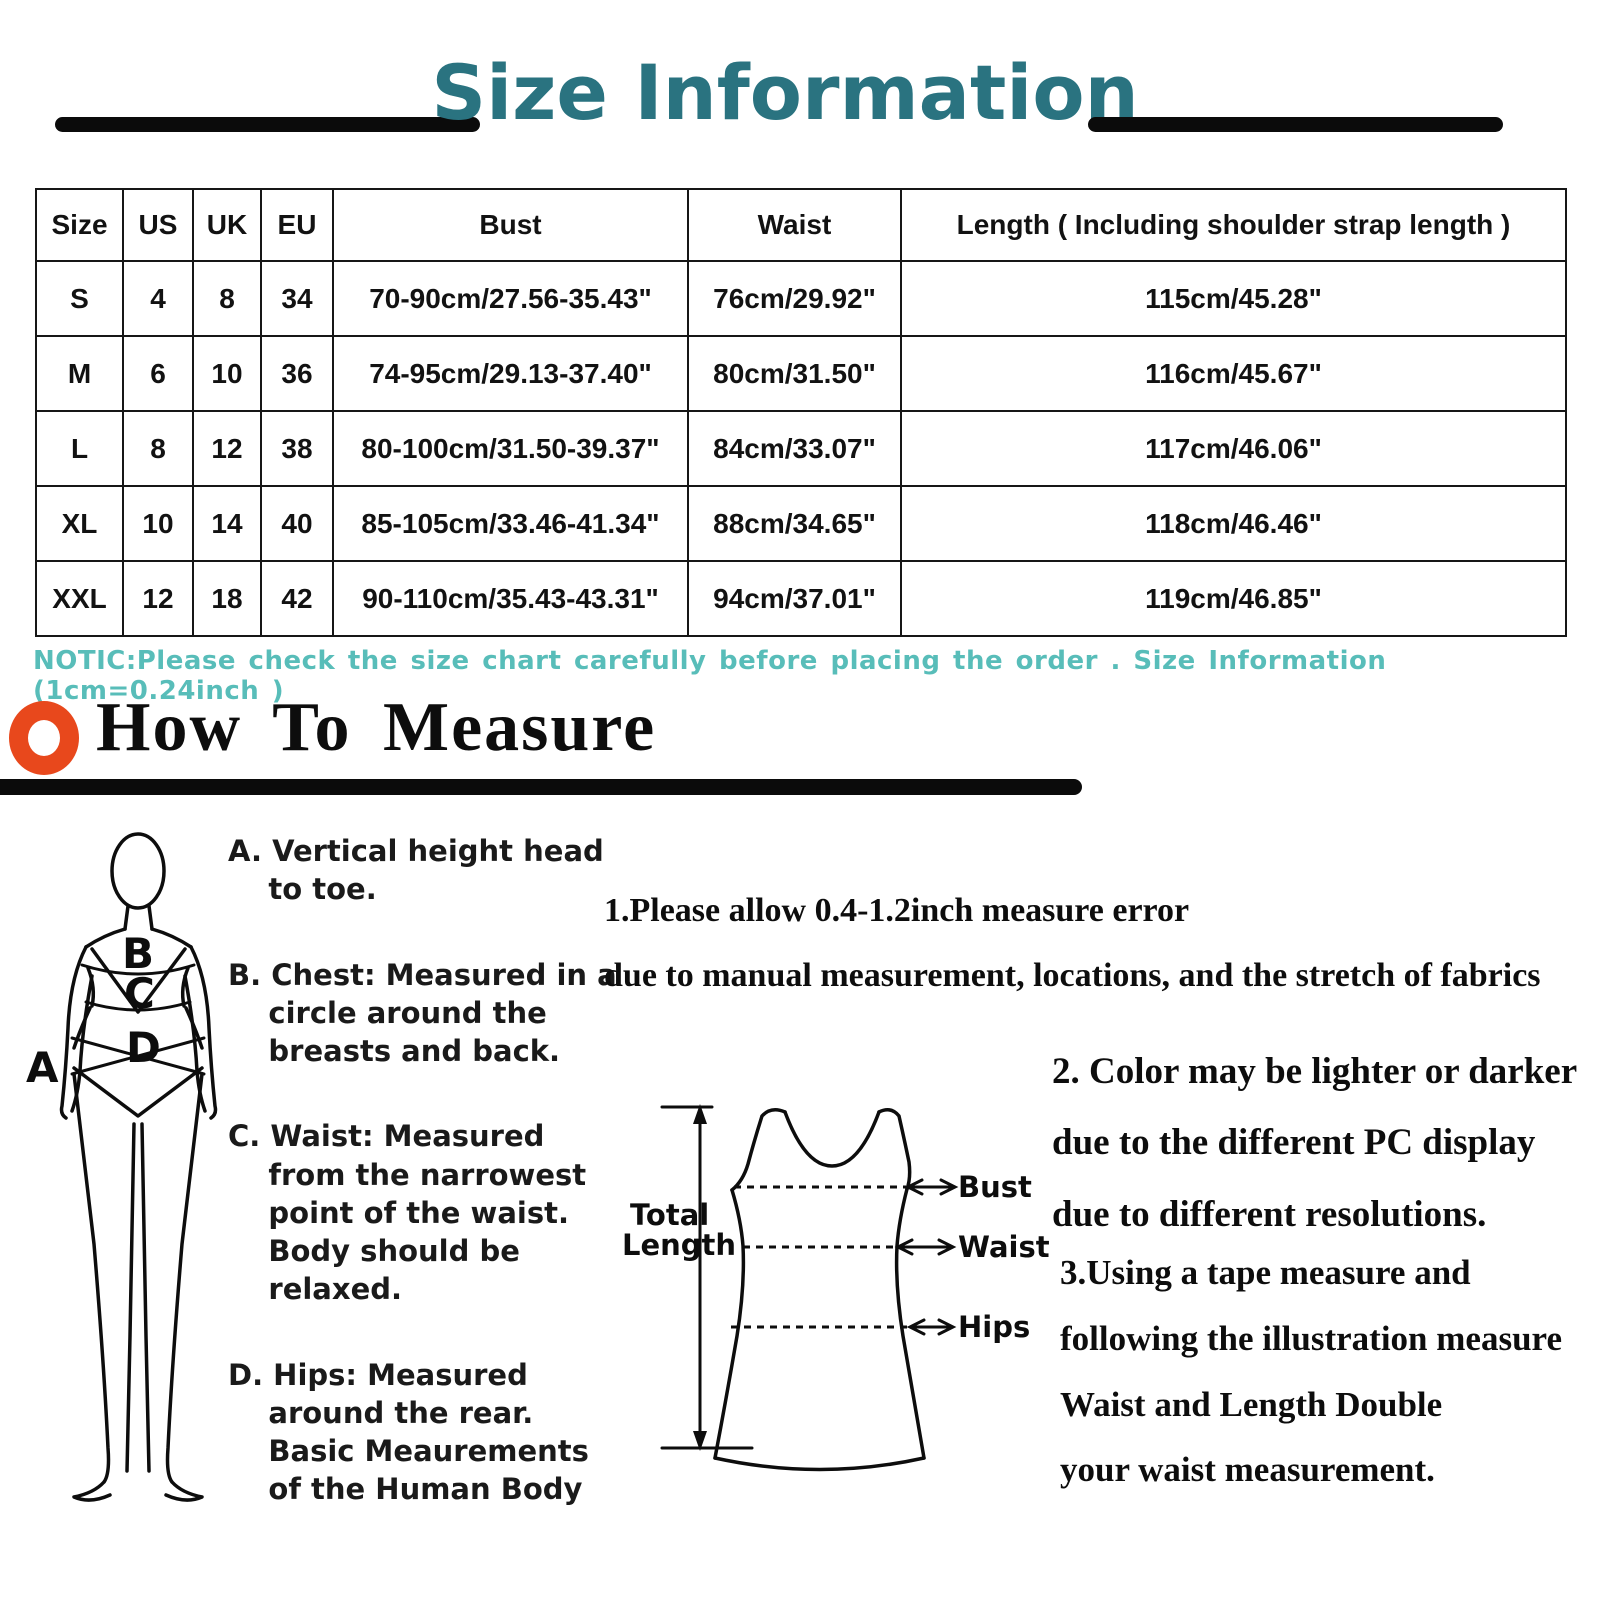 This screenshot has width=1600, height=1600. Describe the element at coordinates (158, 598) in the screenshot. I see `size-cell-r4-c1: 12` at that location.